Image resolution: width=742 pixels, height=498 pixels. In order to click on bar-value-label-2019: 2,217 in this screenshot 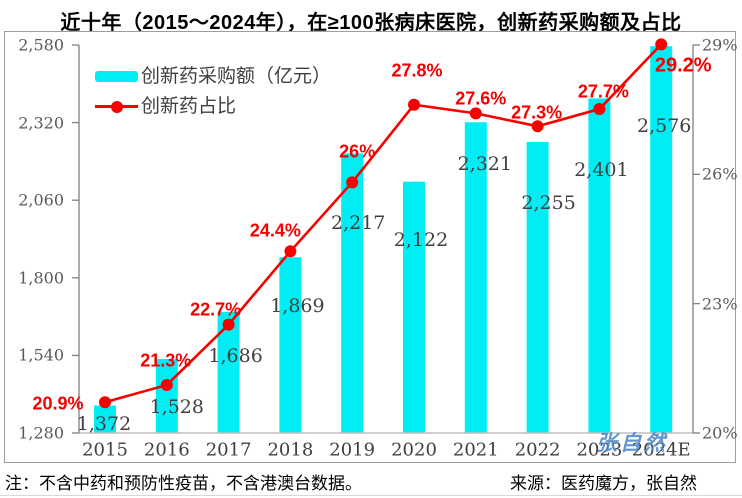, I will do `click(358, 223)`.